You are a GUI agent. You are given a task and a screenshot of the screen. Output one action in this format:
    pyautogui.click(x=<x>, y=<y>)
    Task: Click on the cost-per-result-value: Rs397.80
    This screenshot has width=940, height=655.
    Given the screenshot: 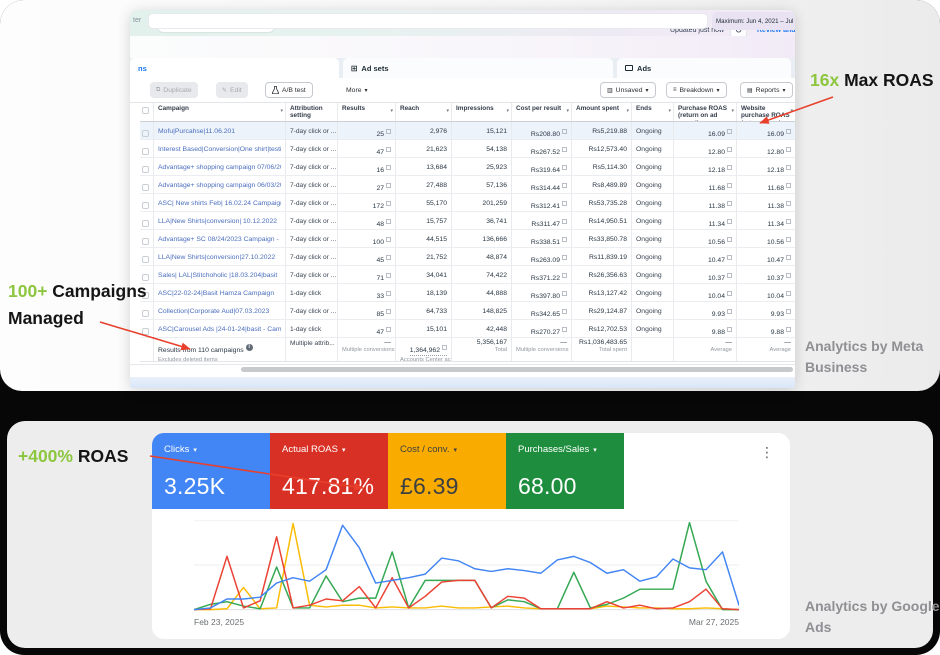 What is the action you would take?
    pyautogui.click(x=549, y=296)
    